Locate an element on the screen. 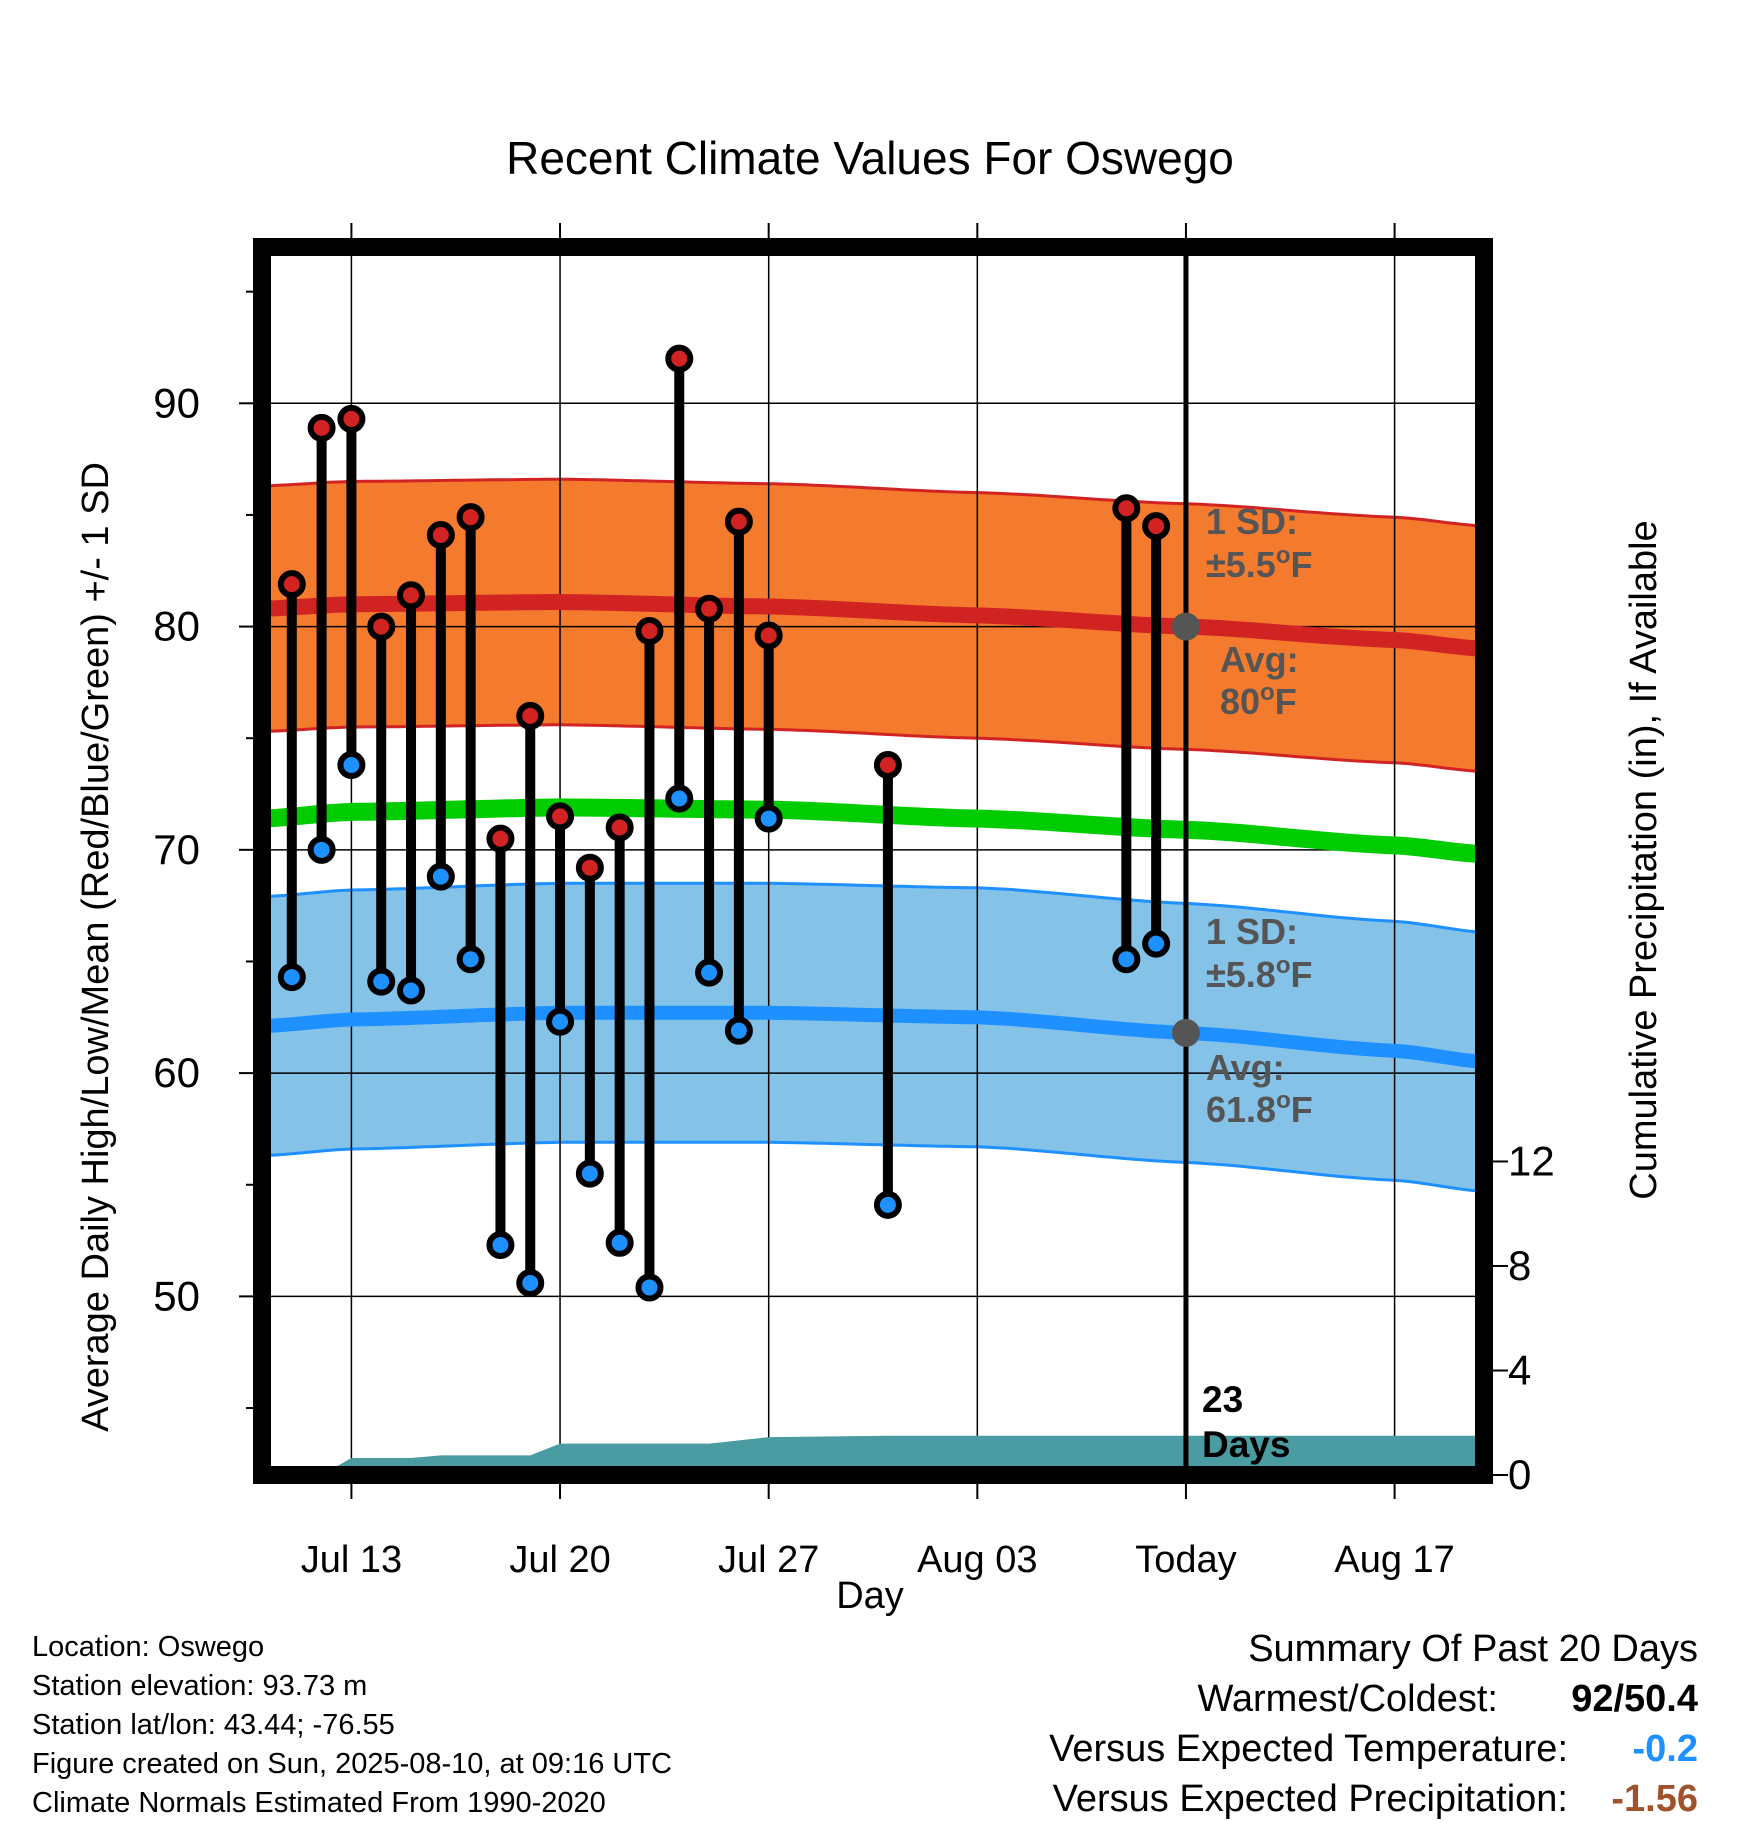  x-tick-label: Today is located at coordinates (1185, 1560).